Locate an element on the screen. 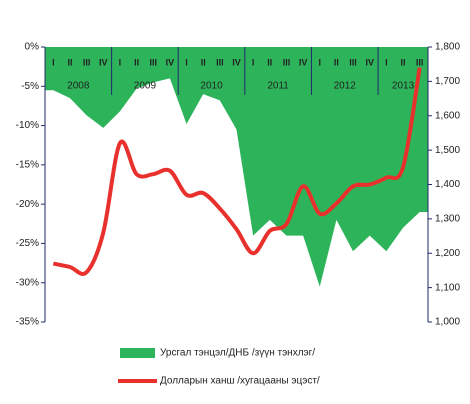  year-label: 2011 is located at coordinates (278, 86).